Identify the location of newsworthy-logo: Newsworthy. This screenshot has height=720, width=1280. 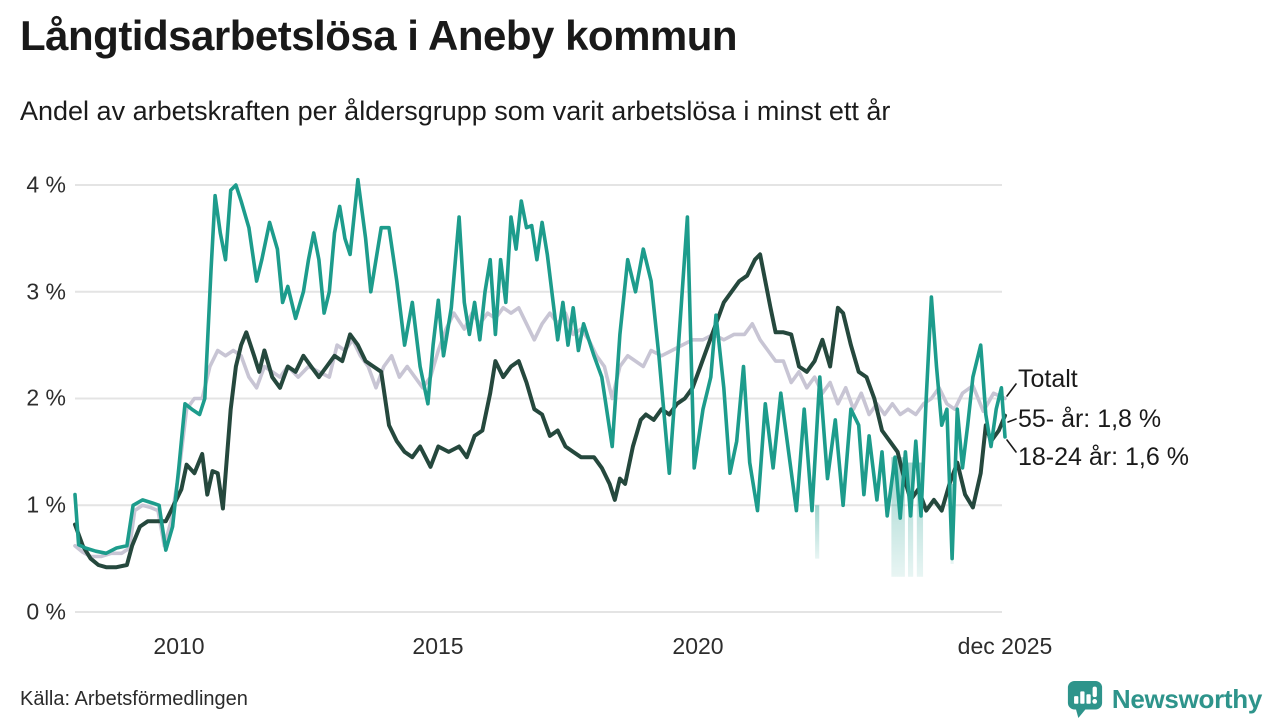
(1164, 699).